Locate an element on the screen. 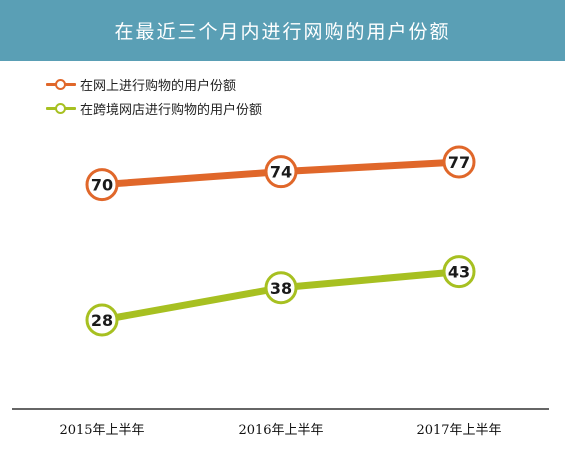 This screenshot has width=565, height=450. legend-item-crossborder: 在跨境网店进行购物的用户份额 is located at coordinates (154, 108).